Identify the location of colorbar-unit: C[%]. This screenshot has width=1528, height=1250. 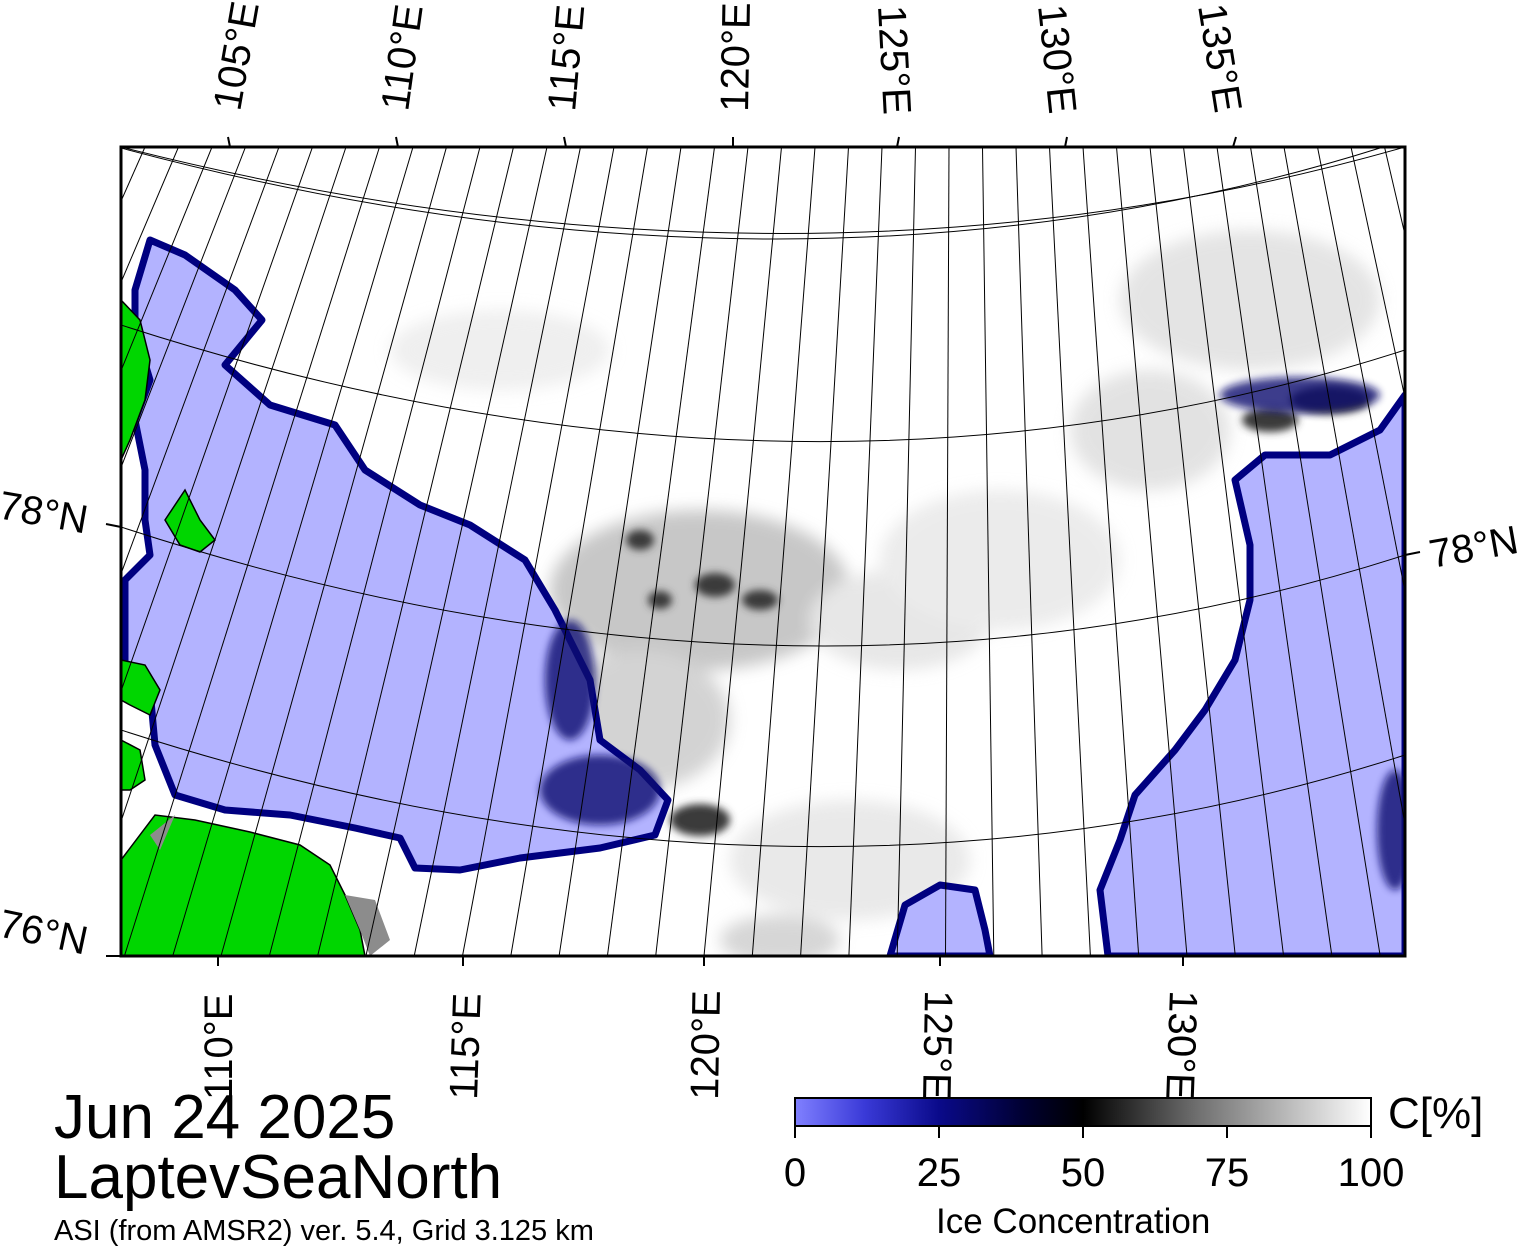
(1436, 1113).